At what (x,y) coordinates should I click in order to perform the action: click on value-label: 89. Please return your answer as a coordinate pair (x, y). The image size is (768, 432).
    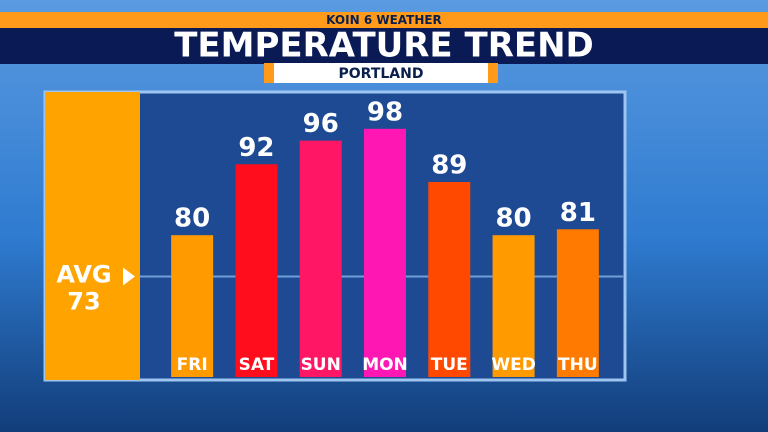
    Looking at the image, I should click on (449, 166).